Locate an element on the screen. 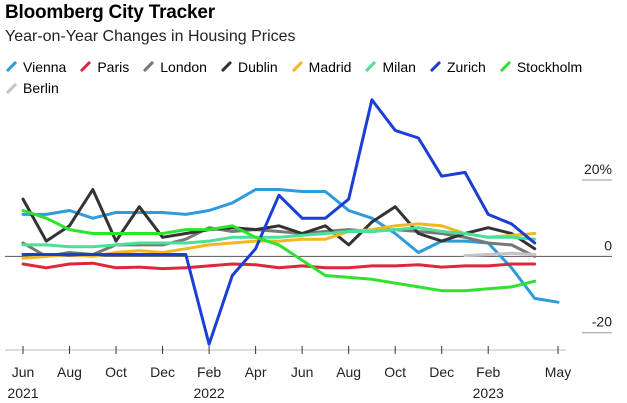 Image resolution: width=627 pixels, height=403 pixels. legend-item-paris: Paris is located at coordinates (104, 67).